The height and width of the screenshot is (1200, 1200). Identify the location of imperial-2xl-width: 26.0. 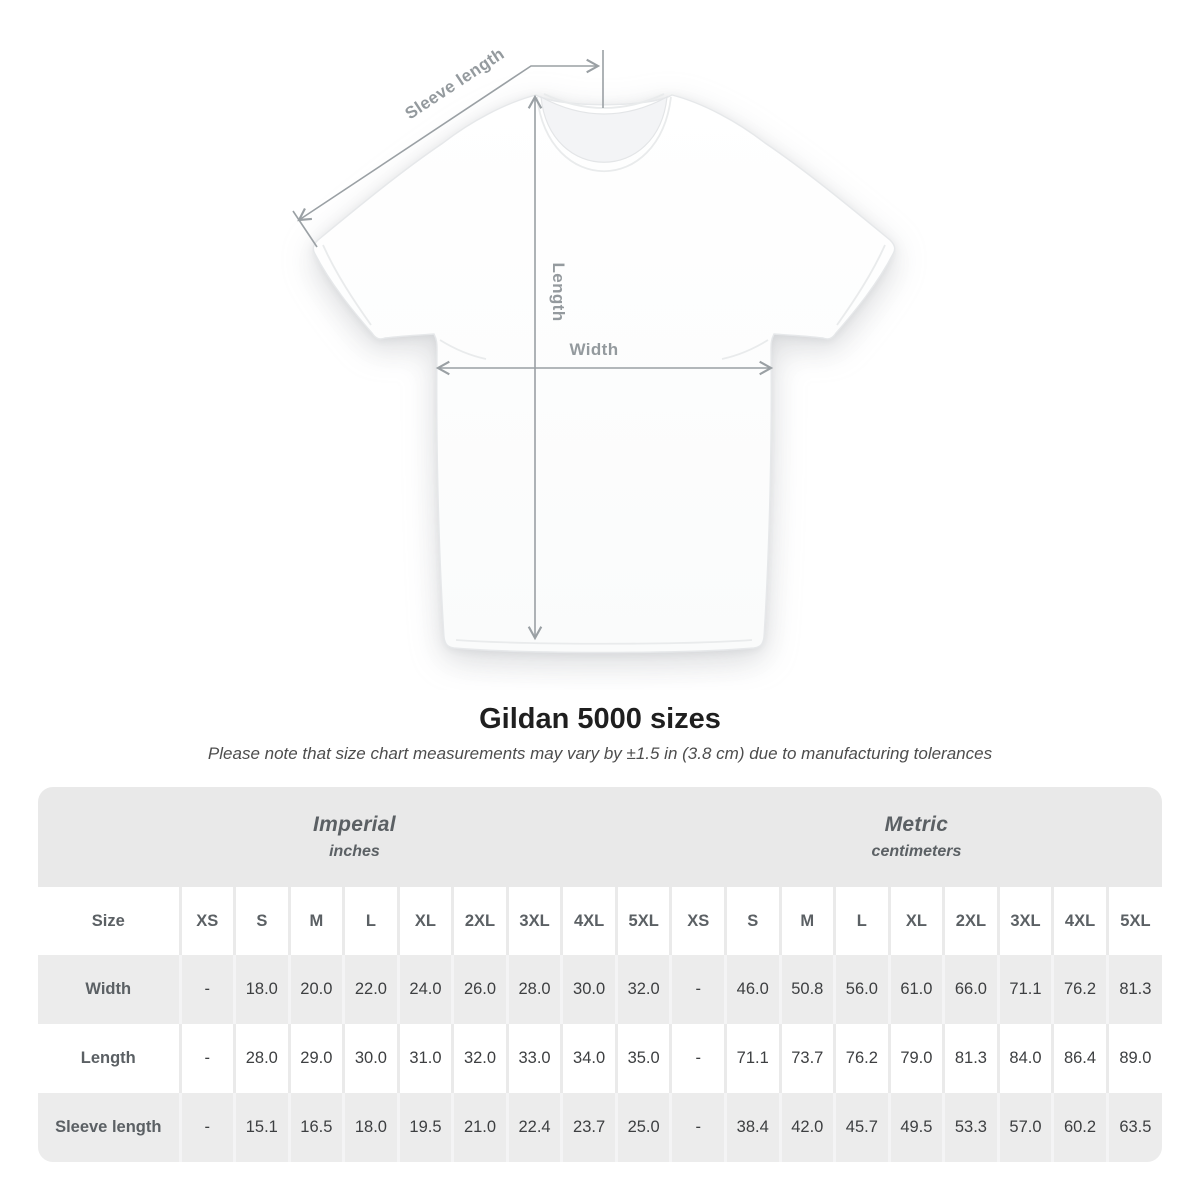
(479, 989).